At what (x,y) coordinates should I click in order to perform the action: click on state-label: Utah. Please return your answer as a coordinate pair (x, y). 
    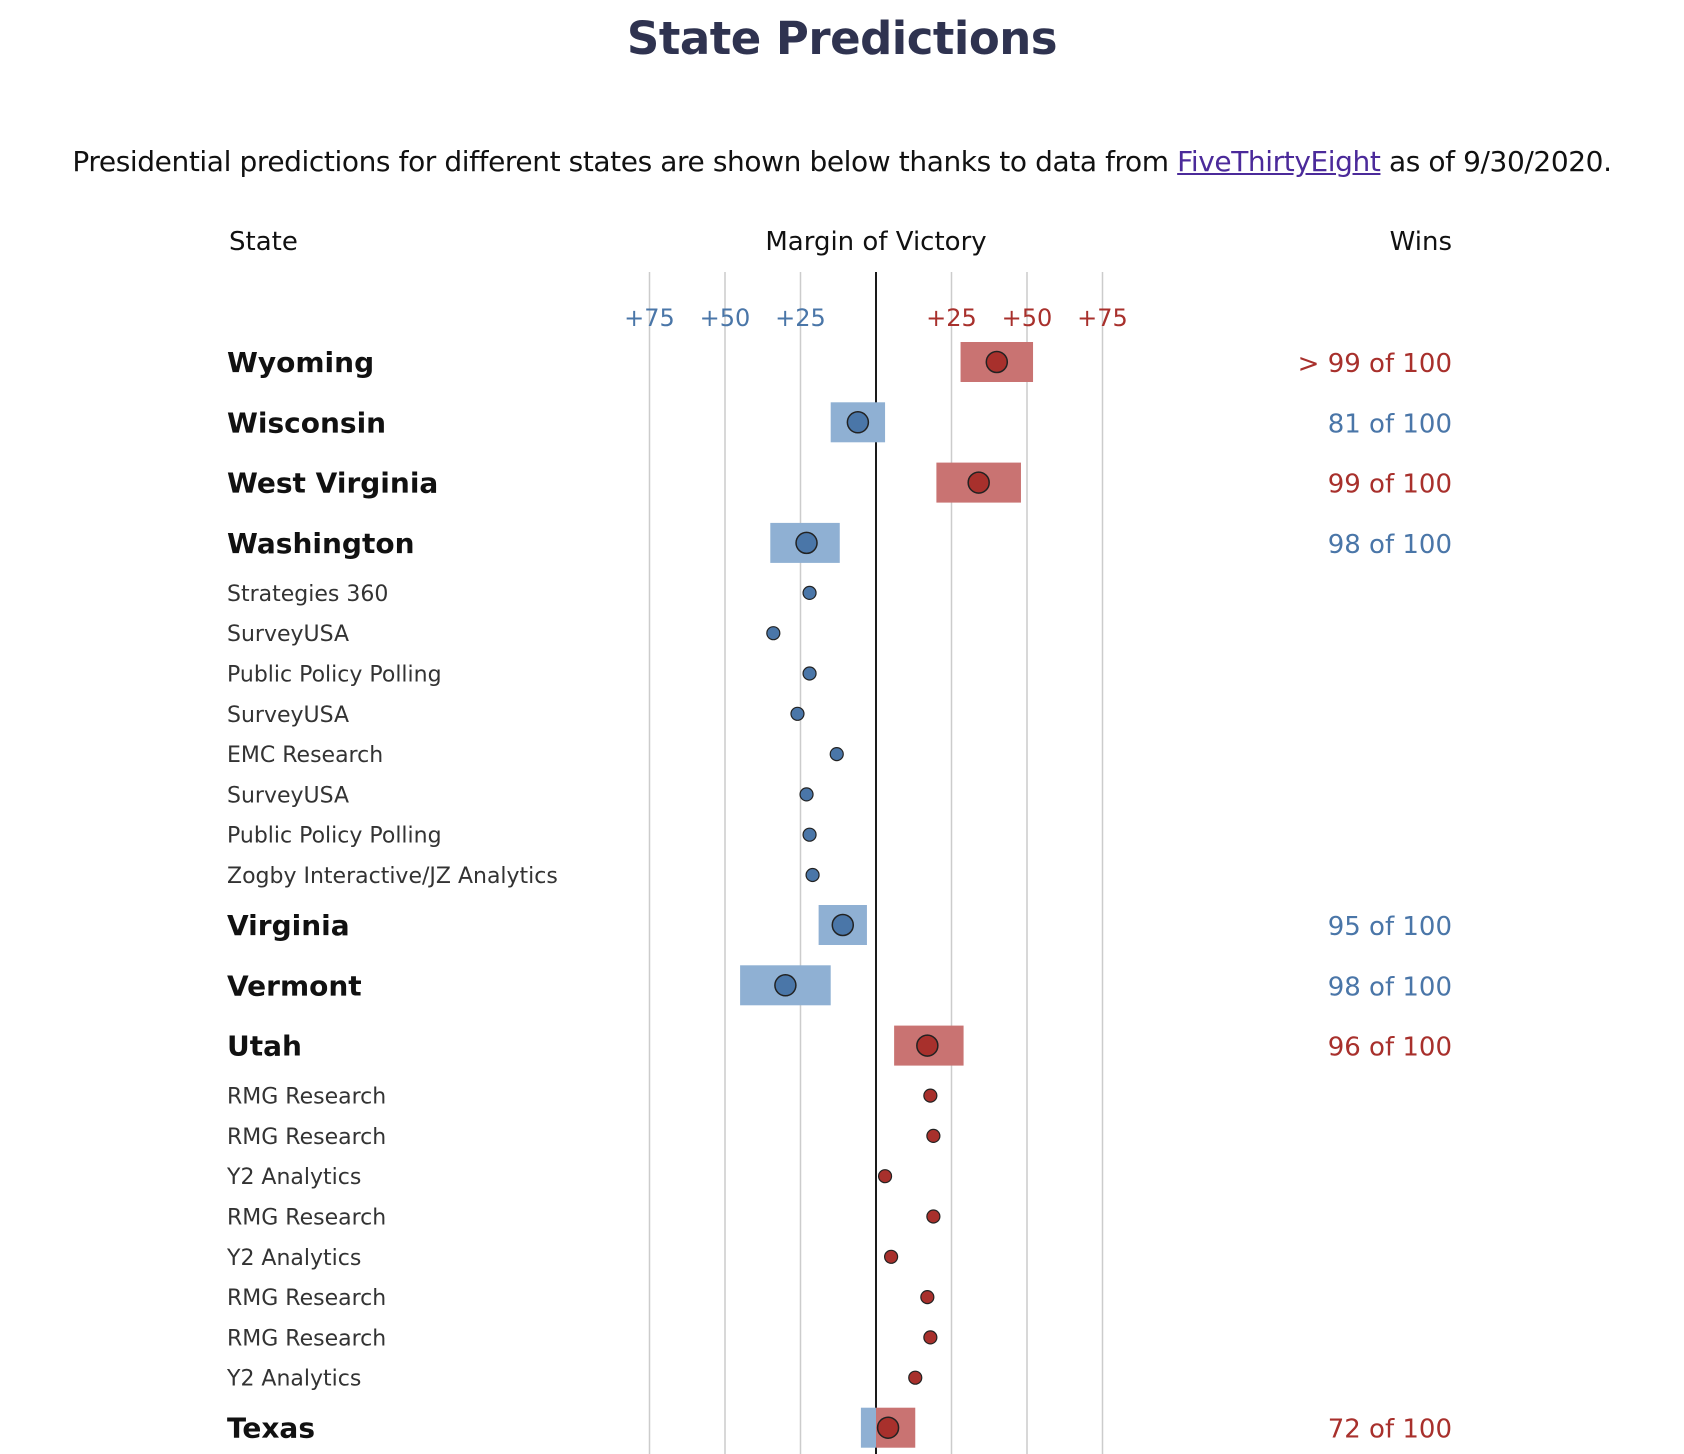
    Looking at the image, I should click on (264, 1046).